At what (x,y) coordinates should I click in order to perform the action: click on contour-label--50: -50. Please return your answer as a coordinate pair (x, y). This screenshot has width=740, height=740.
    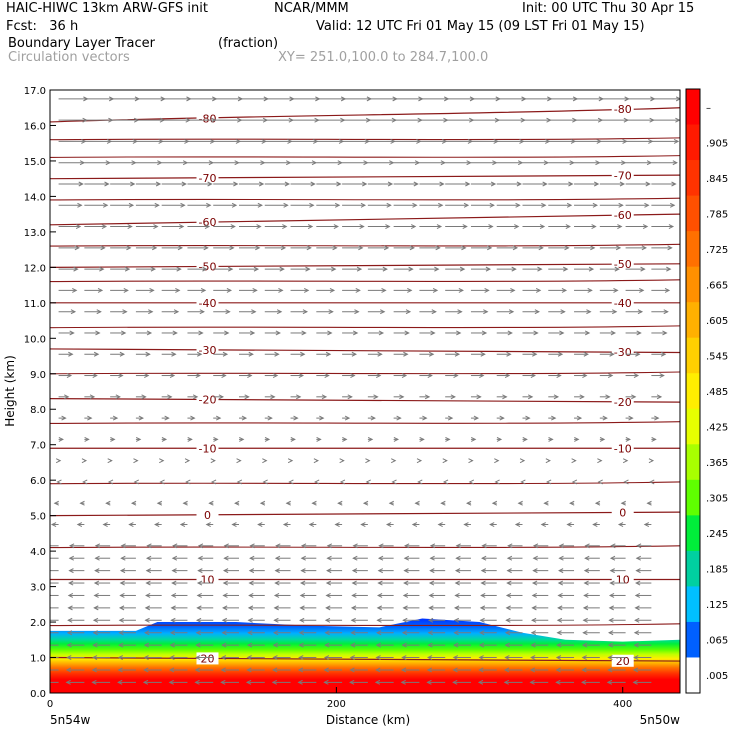
    Looking at the image, I should click on (623, 264).